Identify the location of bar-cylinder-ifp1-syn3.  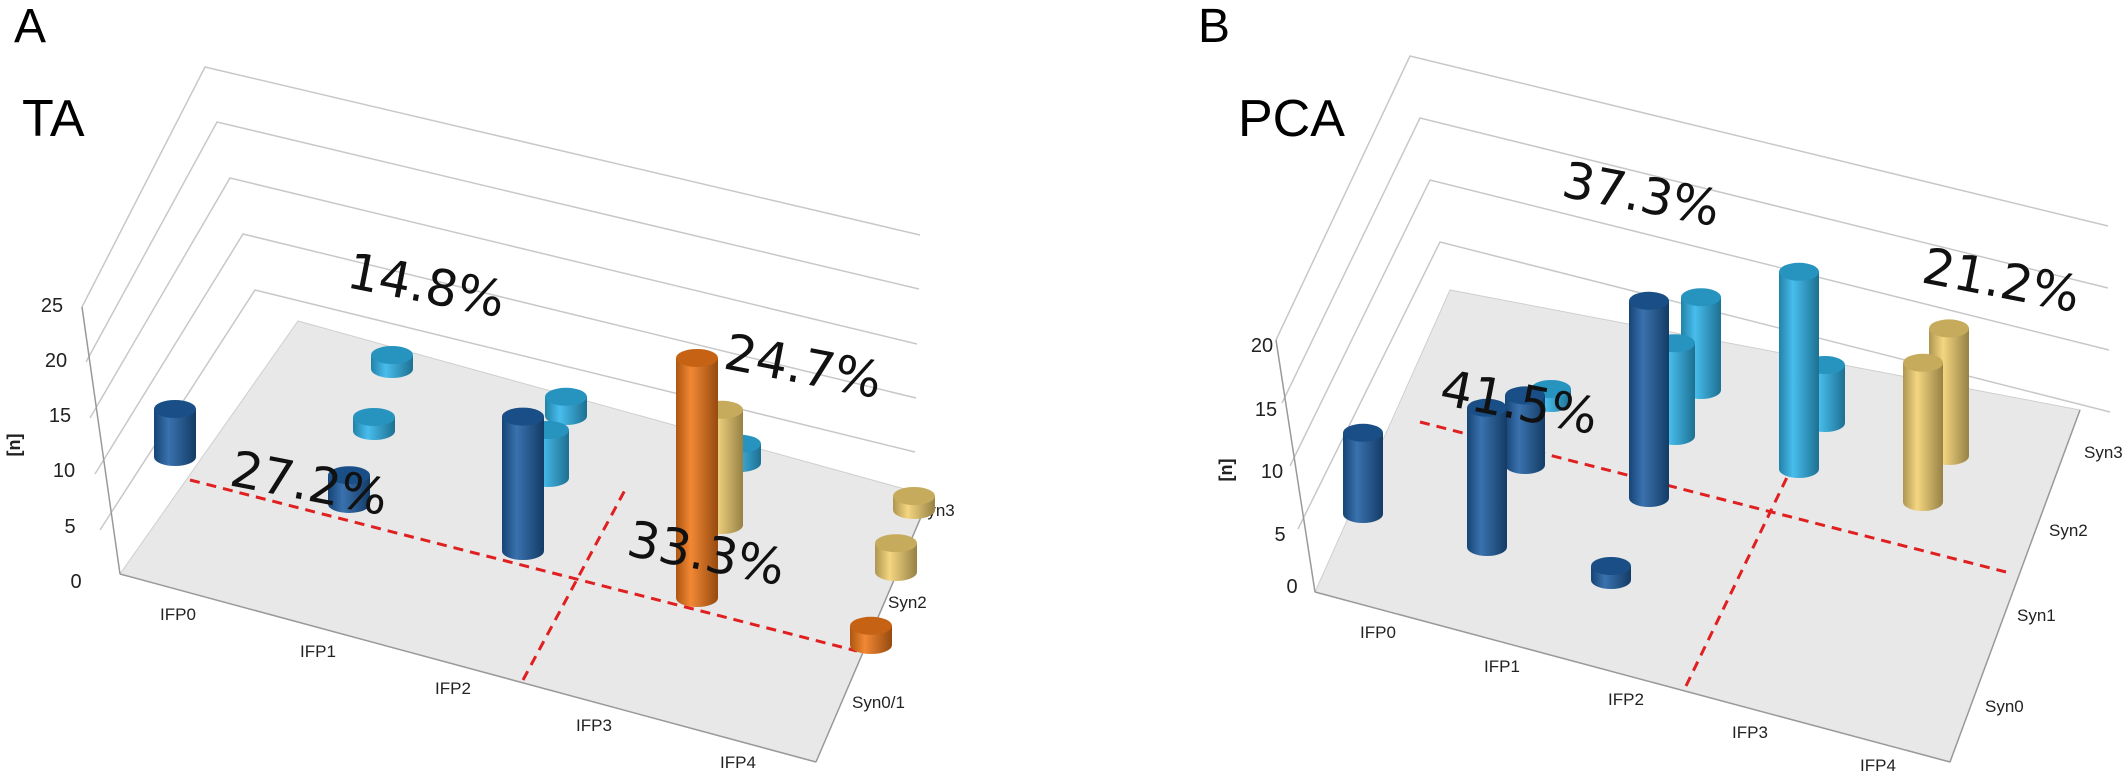
(392, 362).